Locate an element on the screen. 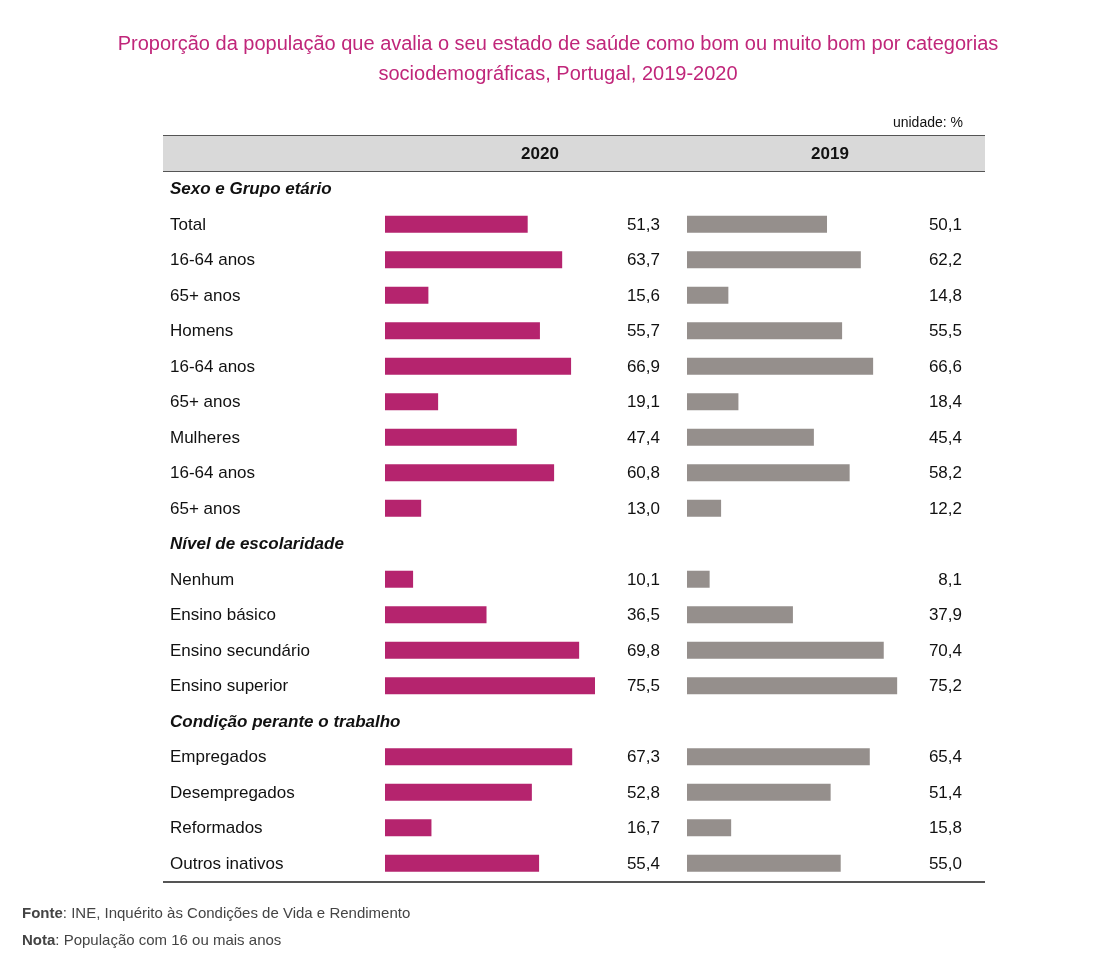  data-label: 13,0 is located at coordinates (643, 508).